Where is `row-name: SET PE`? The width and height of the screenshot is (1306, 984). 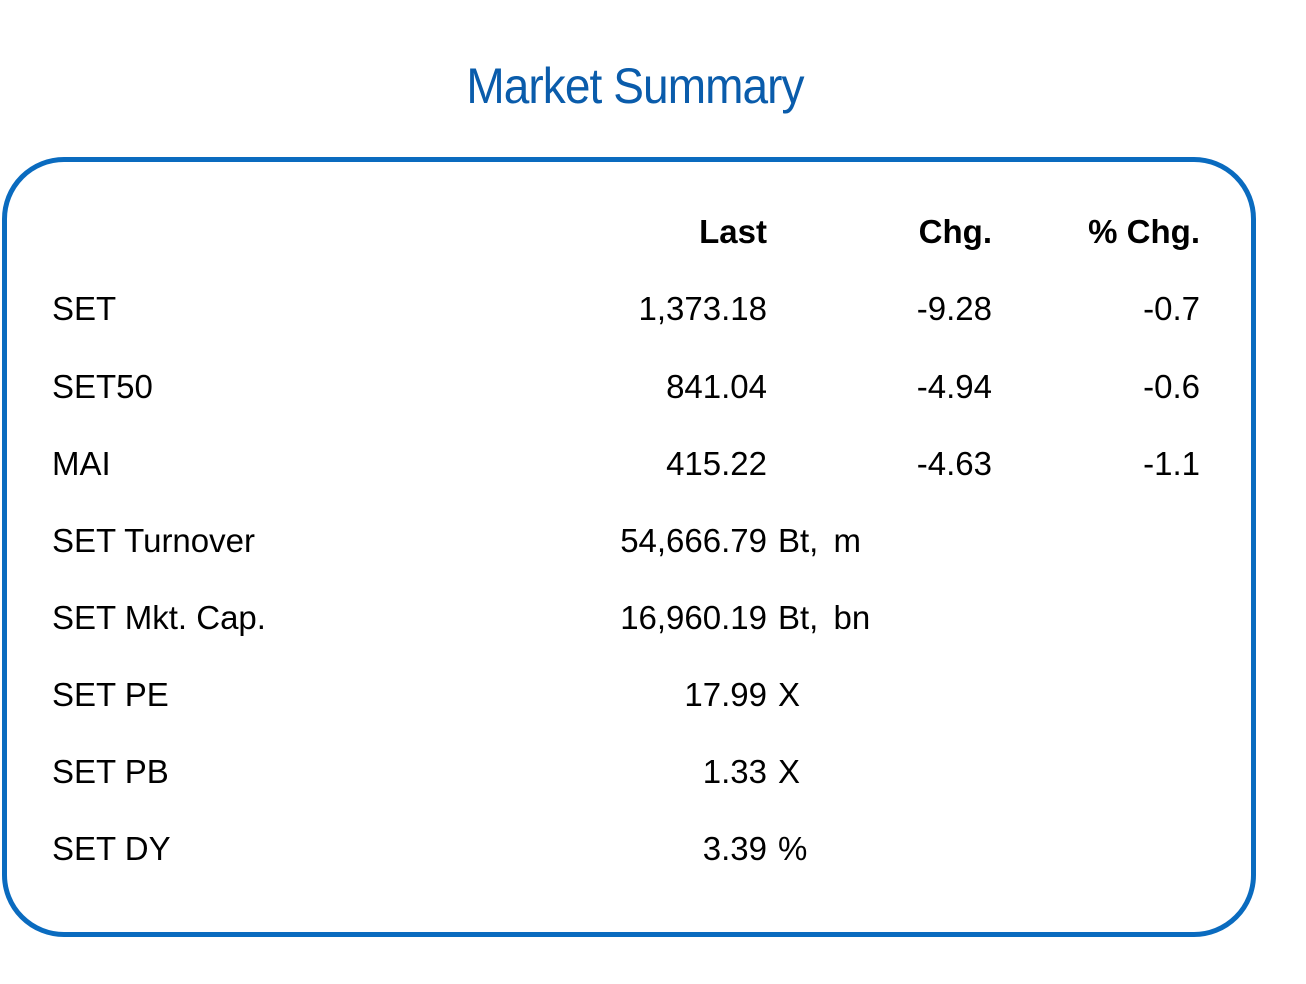 row-name: SET PE is located at coordinates (110, 694).